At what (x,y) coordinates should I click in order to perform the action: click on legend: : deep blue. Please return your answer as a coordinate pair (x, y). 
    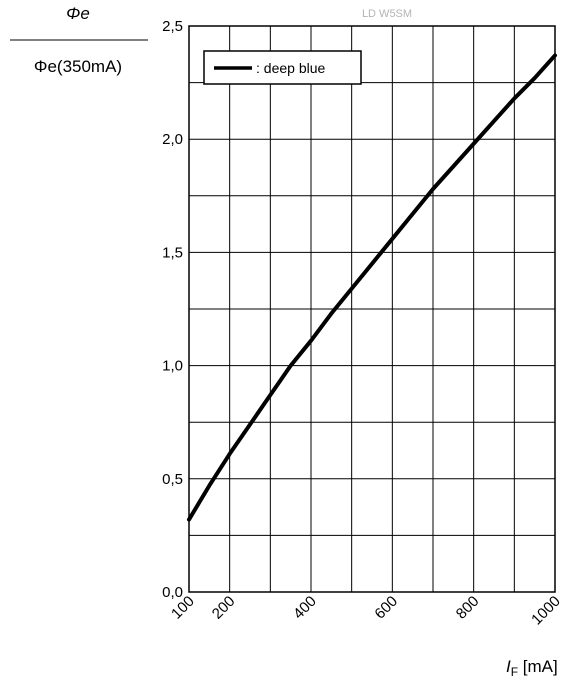
    Looking at the image, I should click on (282, 67).